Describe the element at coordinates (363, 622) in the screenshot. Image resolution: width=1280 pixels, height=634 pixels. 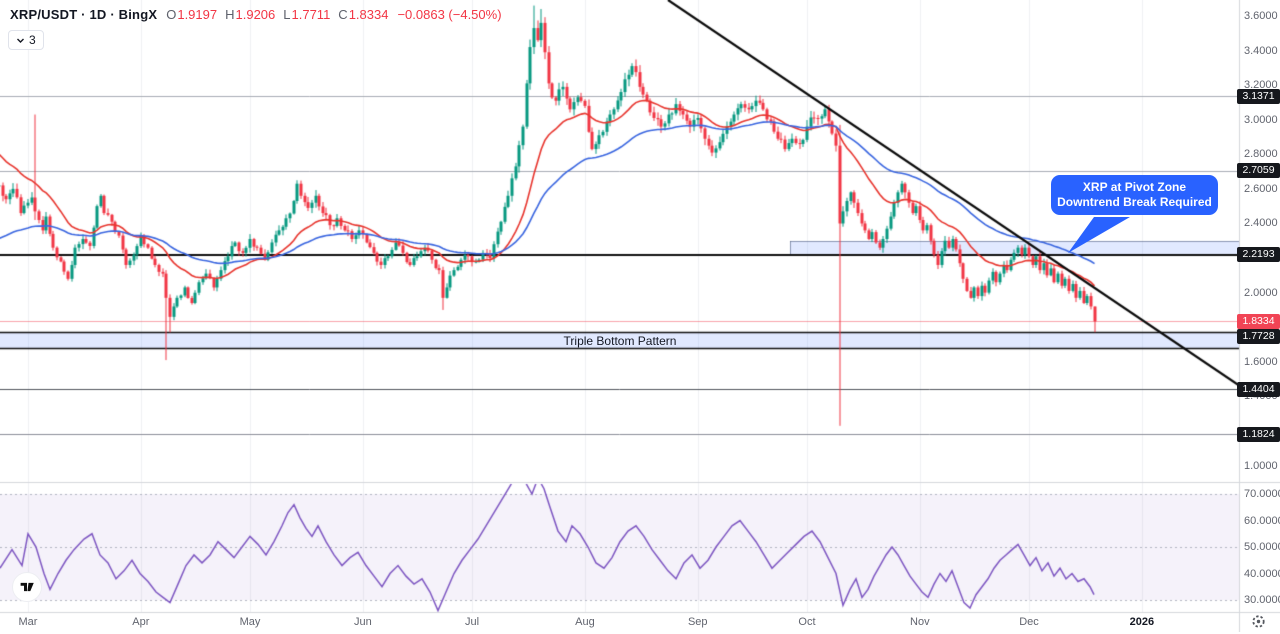
I see `month-label: Jun` at that location.